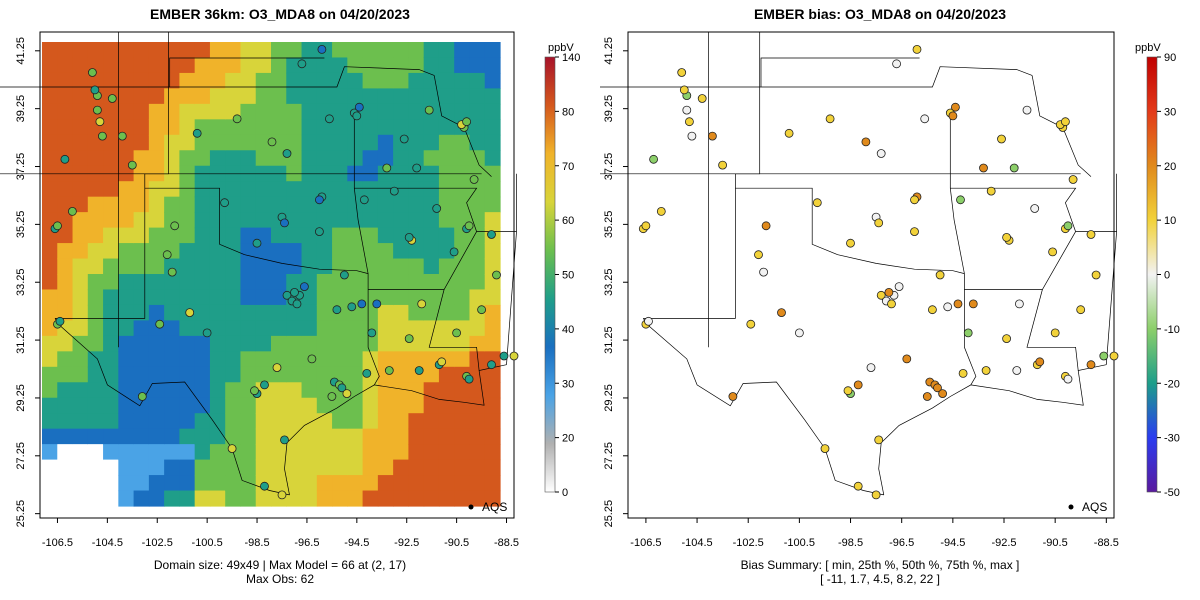 Image resolution: width=1200 pixels, height=600 pixels. I want to click on y-tick-label: 31.25, so click(609, 340).